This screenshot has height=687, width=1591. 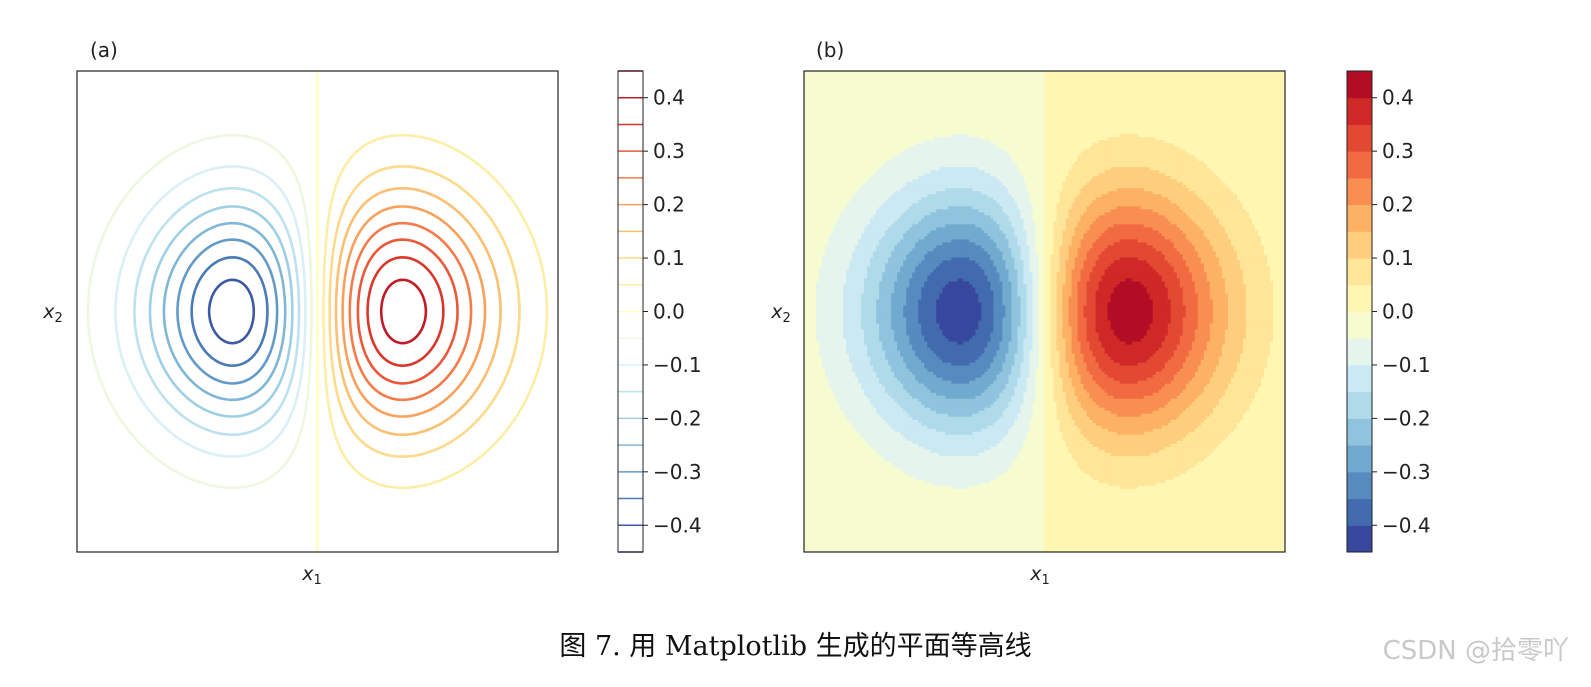 I want to click on panel-a-label: (a), so click(x=104, y=50).